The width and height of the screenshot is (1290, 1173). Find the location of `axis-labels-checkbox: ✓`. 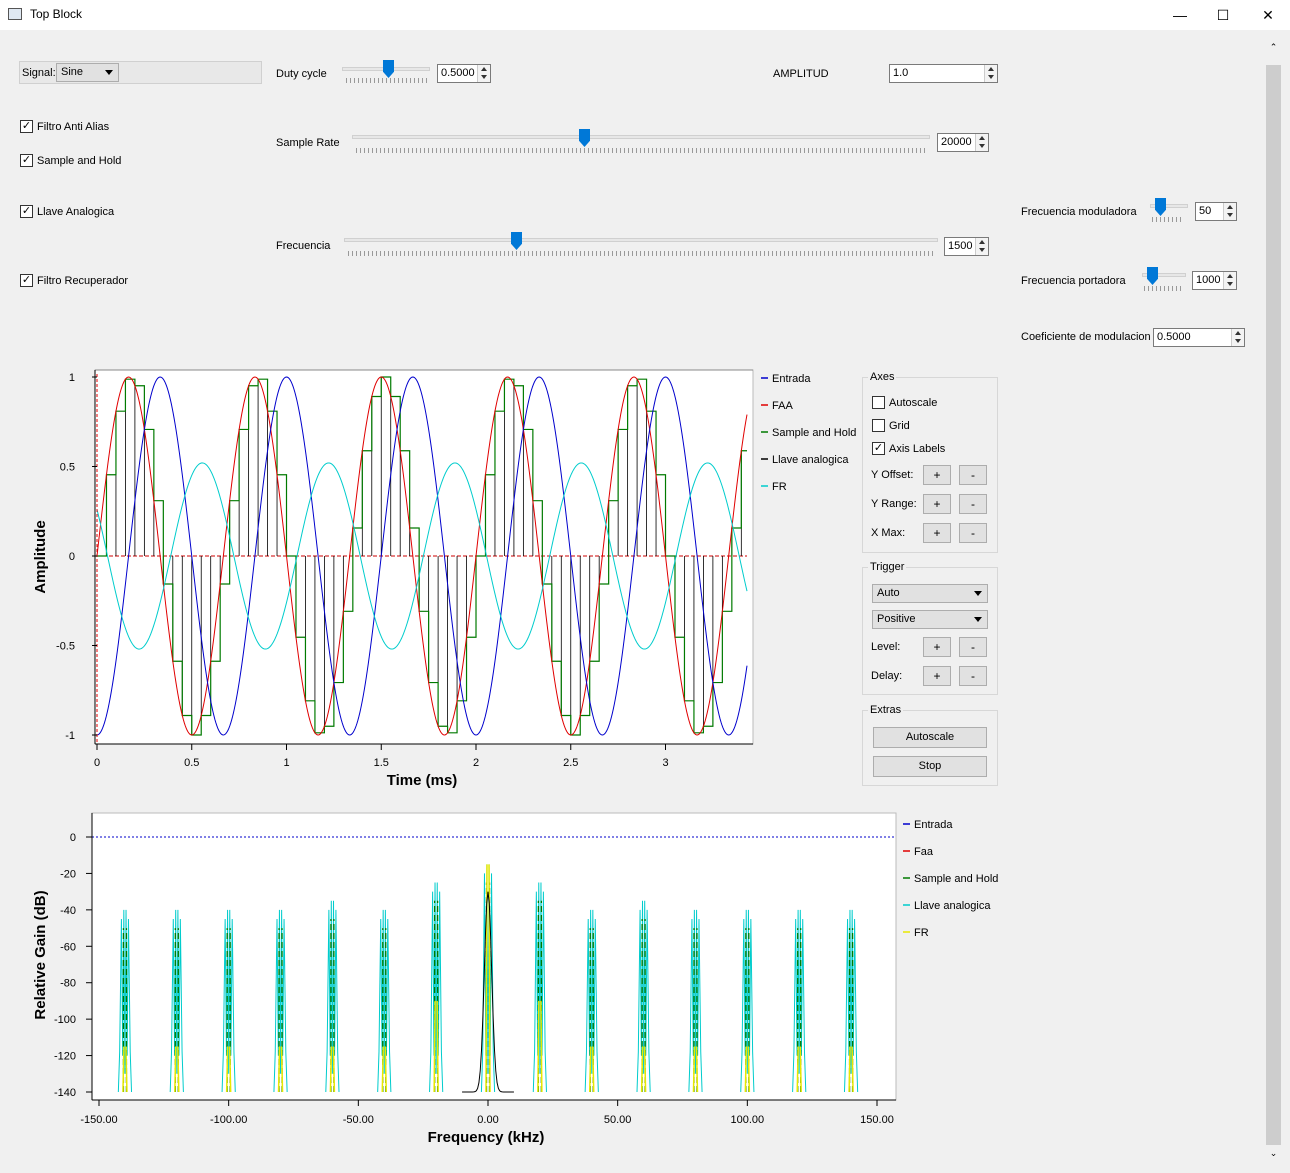

axis-labels-checkbox: ✓ is located at coordinates (878, 448).